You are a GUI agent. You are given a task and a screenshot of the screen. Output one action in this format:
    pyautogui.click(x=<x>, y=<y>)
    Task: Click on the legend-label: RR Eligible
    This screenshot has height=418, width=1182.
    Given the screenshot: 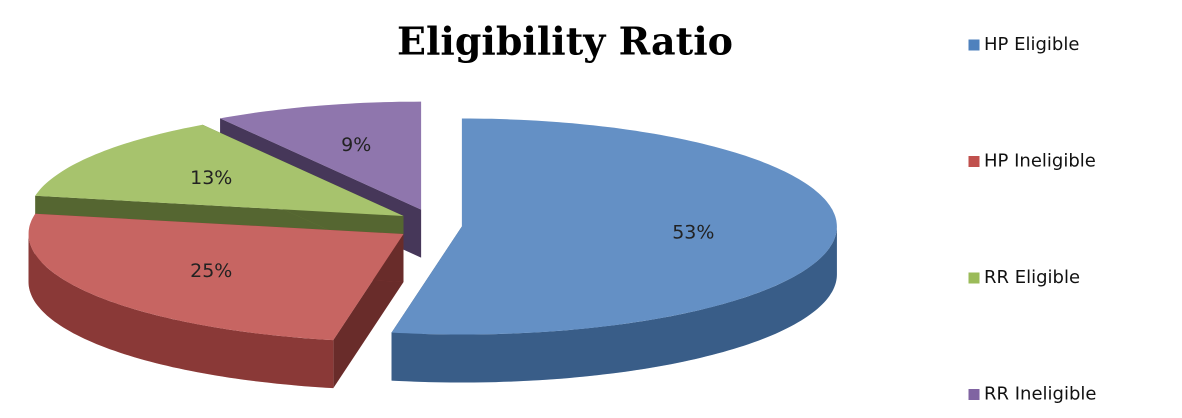 What is the action you would take?
    pyautogui.click(x=1032, y=277)
    